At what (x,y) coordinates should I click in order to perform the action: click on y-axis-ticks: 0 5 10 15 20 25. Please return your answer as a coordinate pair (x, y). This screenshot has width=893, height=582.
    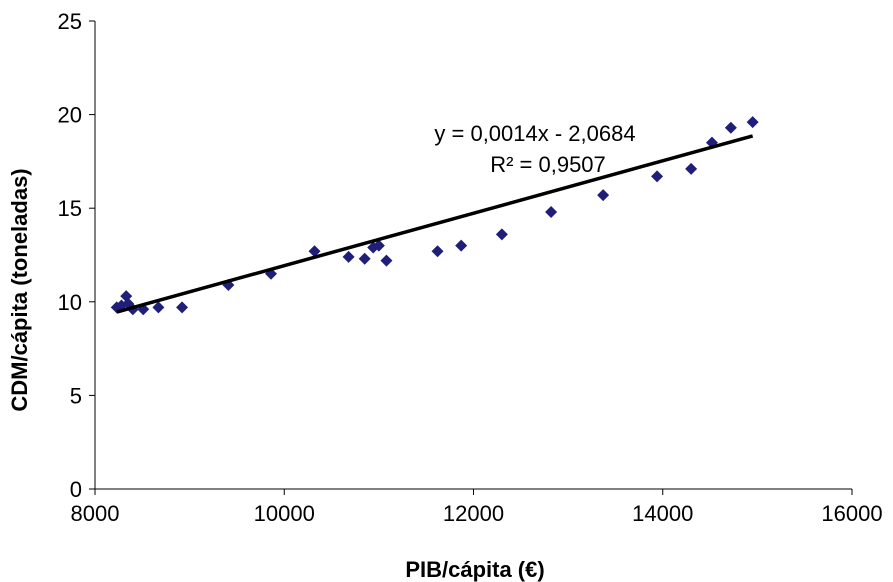
    Looking at the image, I should click on (76, 255).